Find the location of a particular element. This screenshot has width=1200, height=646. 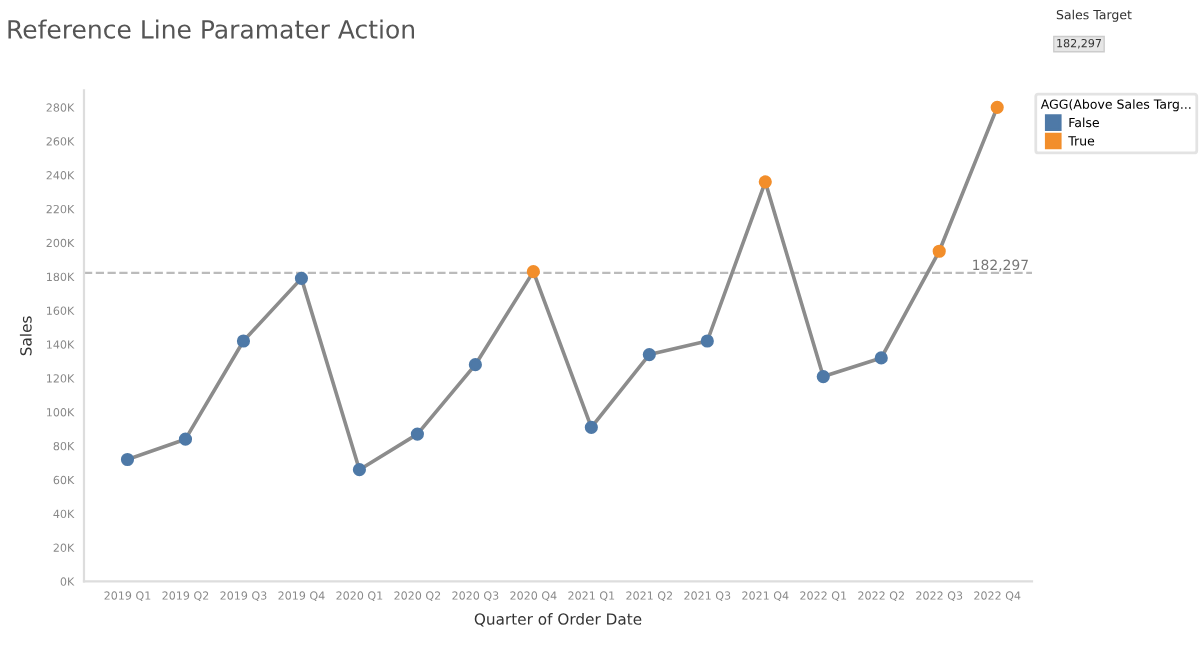

chart-title: Reference Line Paramater Action is located at coordinates (211, 29).